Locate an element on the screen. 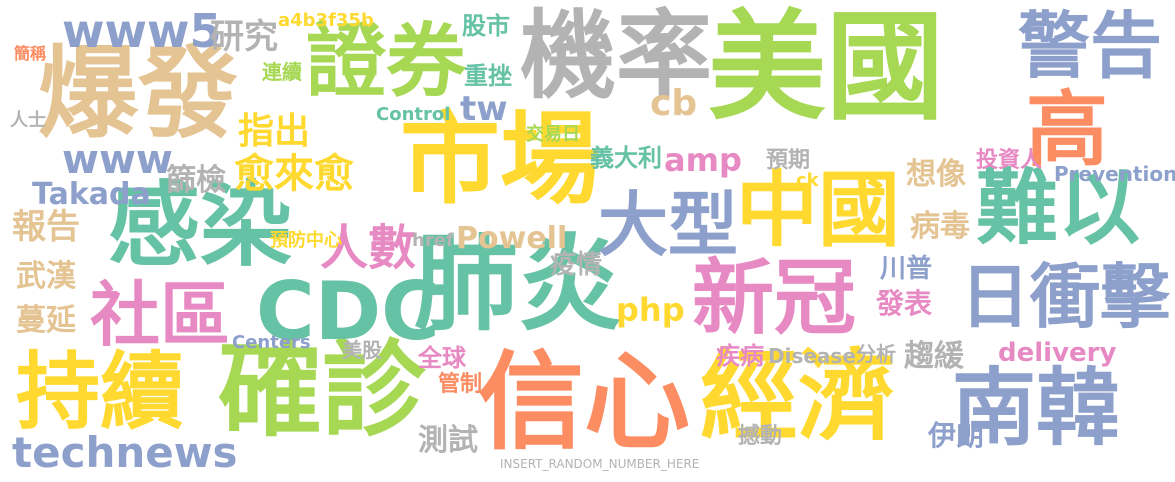  cloud-word: 南韓 is located at coordinates (1036, 408).